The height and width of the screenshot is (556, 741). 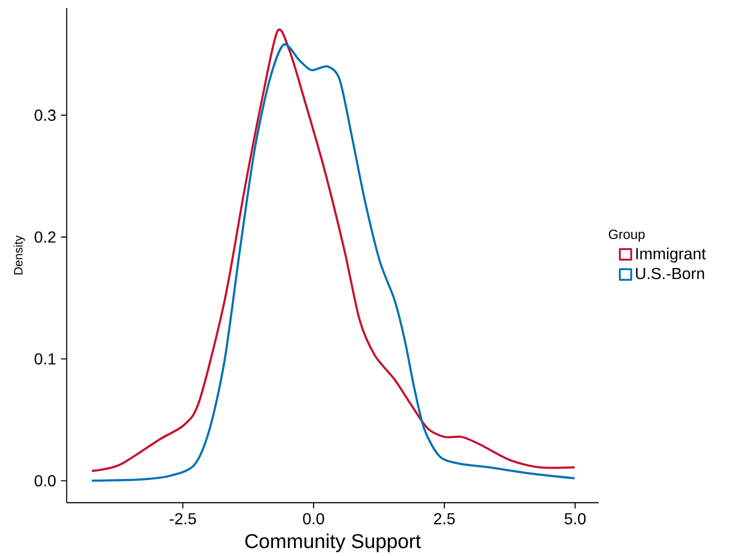 I want to click on legend-label: U.S.-Born, so click(x=670, y=274).